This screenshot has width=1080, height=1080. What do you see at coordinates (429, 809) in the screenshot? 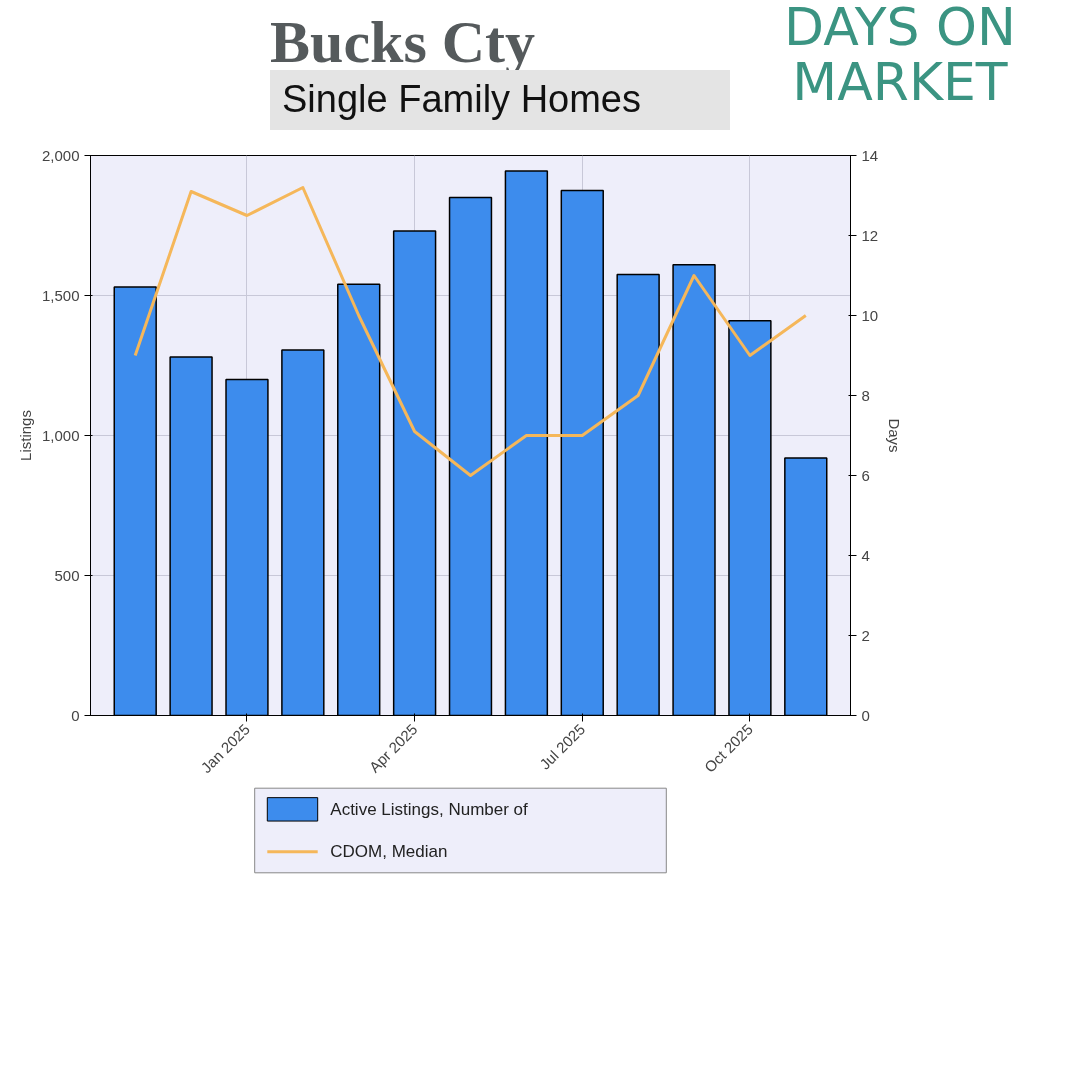
I see `legend-label: Active Listings, Number of` at bounding box center [429, 809].